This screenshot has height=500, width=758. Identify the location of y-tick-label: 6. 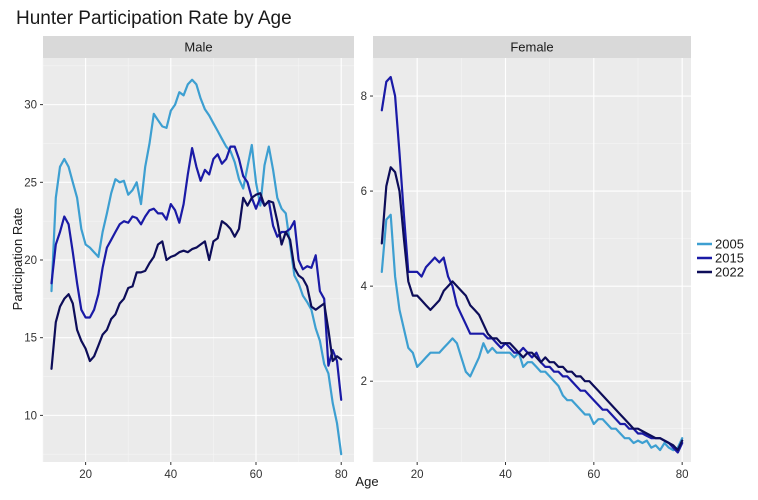
(364, 192).